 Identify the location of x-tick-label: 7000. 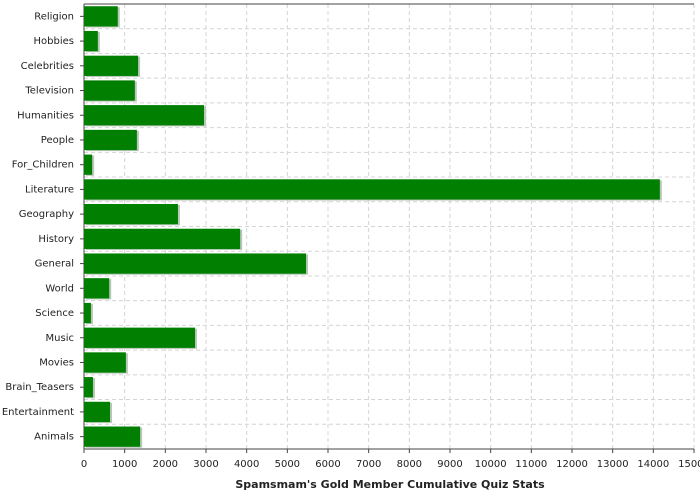
(368, 464).